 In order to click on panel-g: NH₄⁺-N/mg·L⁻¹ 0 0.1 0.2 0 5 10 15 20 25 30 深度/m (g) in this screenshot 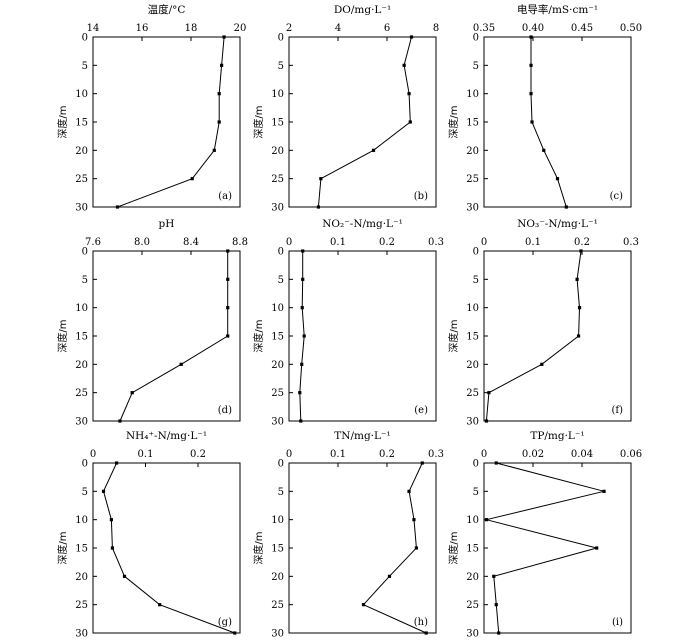, I will do `click(148, 535)`.